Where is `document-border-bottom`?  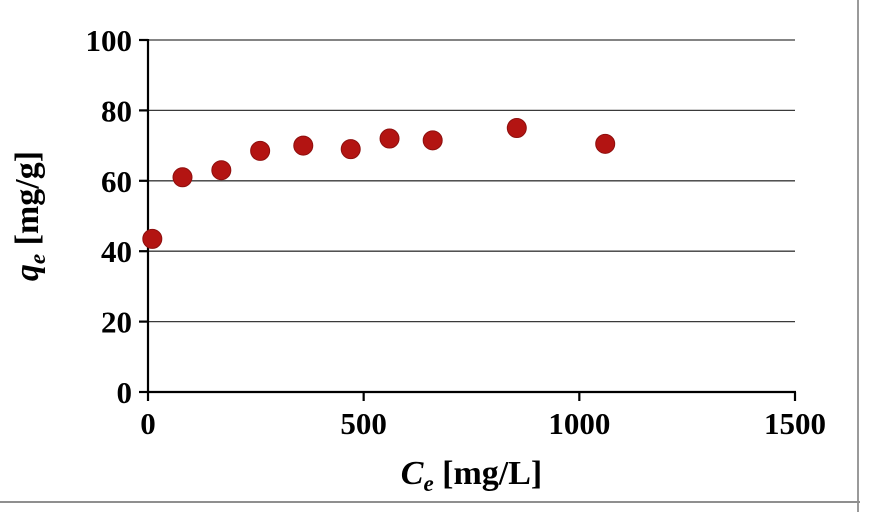 document-border-bottom is located at coordinates (430, 502).